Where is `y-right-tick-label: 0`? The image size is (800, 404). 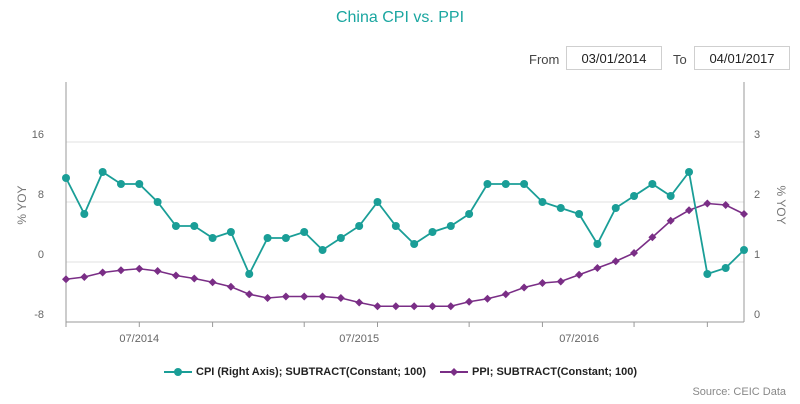
y-right-tick-label: 0 is located at coordinates (757, 315).